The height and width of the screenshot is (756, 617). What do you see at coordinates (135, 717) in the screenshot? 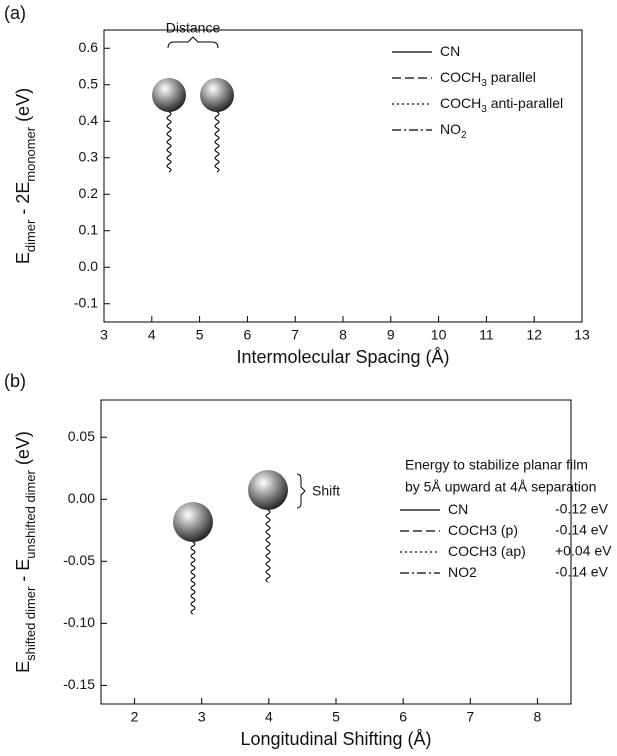
I see `x-tick-label: 2` at bounding box center [135, 717].